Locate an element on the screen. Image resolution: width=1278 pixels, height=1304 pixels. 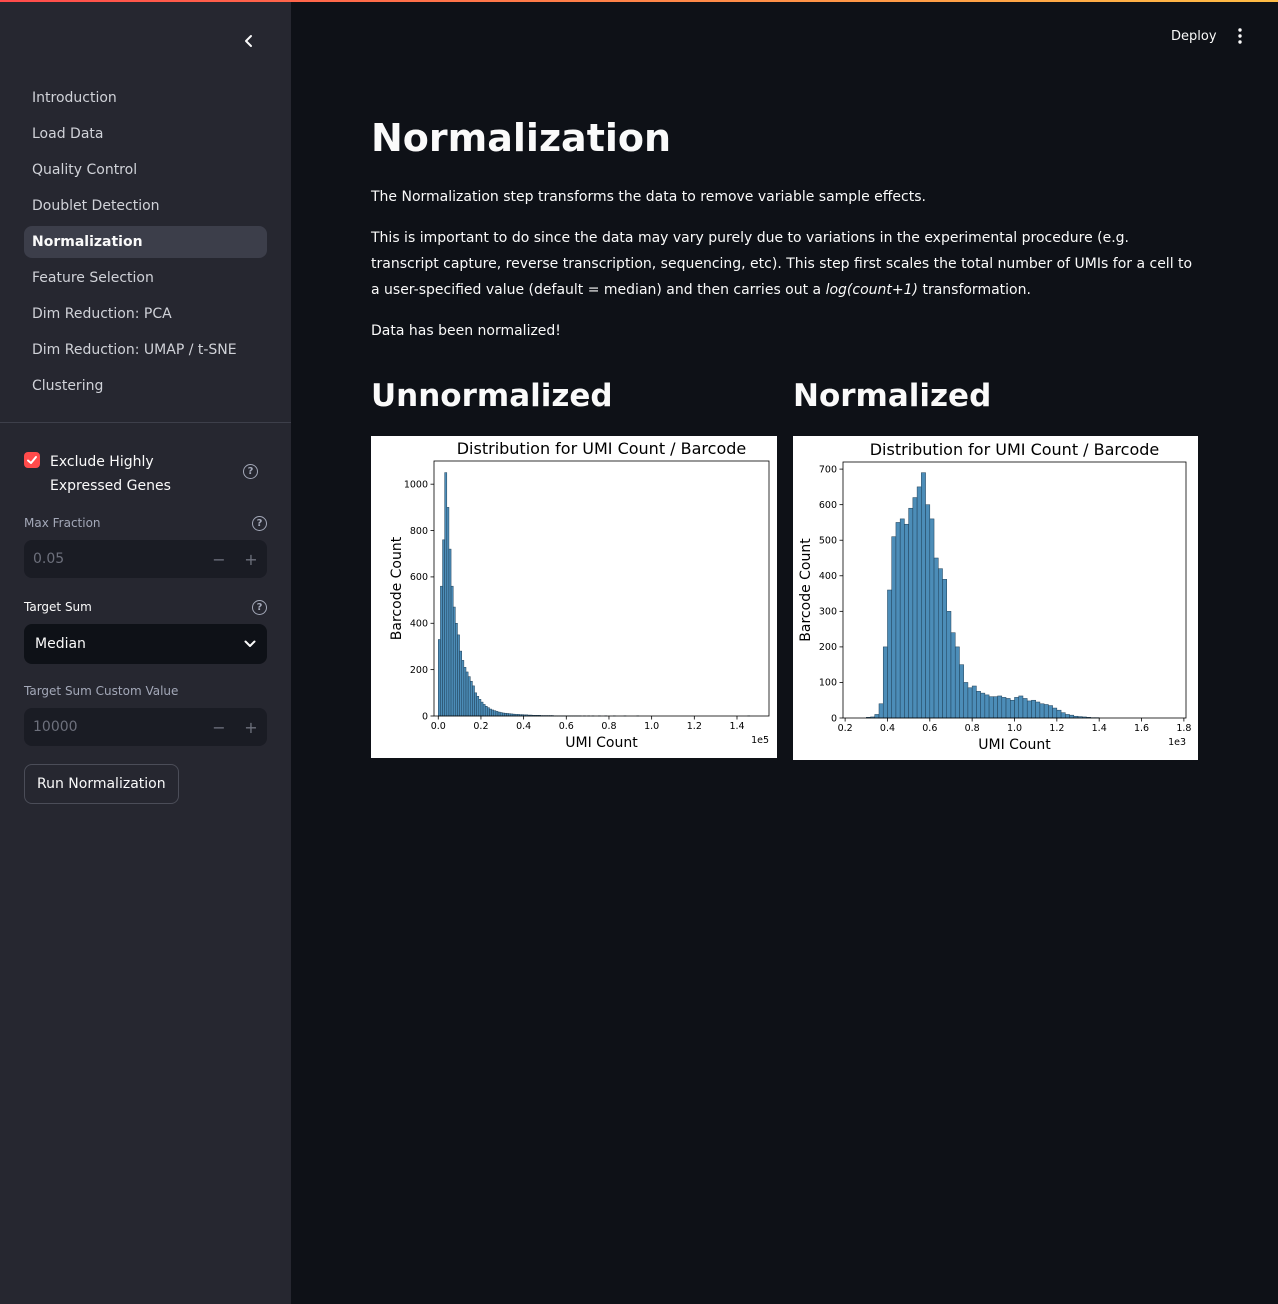
x-tick-label: 1.8 is located at coordinates (1183, 728).